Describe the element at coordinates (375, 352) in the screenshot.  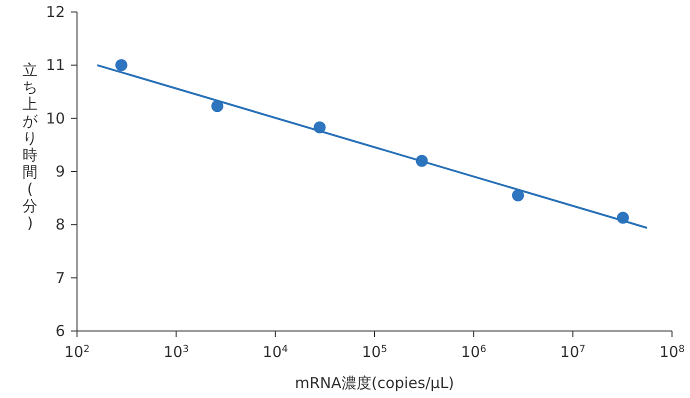
I see `x-tick-label: 10$^{5}$` at that location.